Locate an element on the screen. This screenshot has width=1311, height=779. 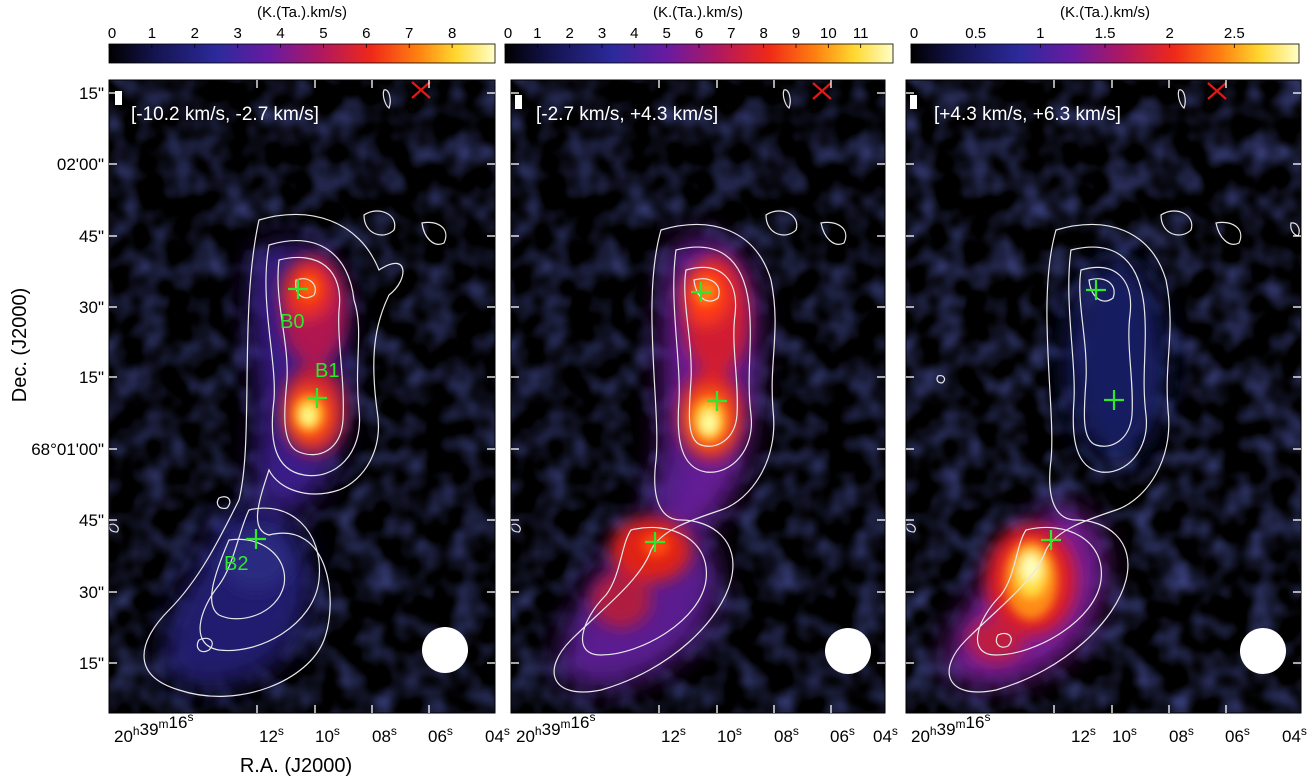
source-label-b2: B2 is located at coordinates (236, 564).